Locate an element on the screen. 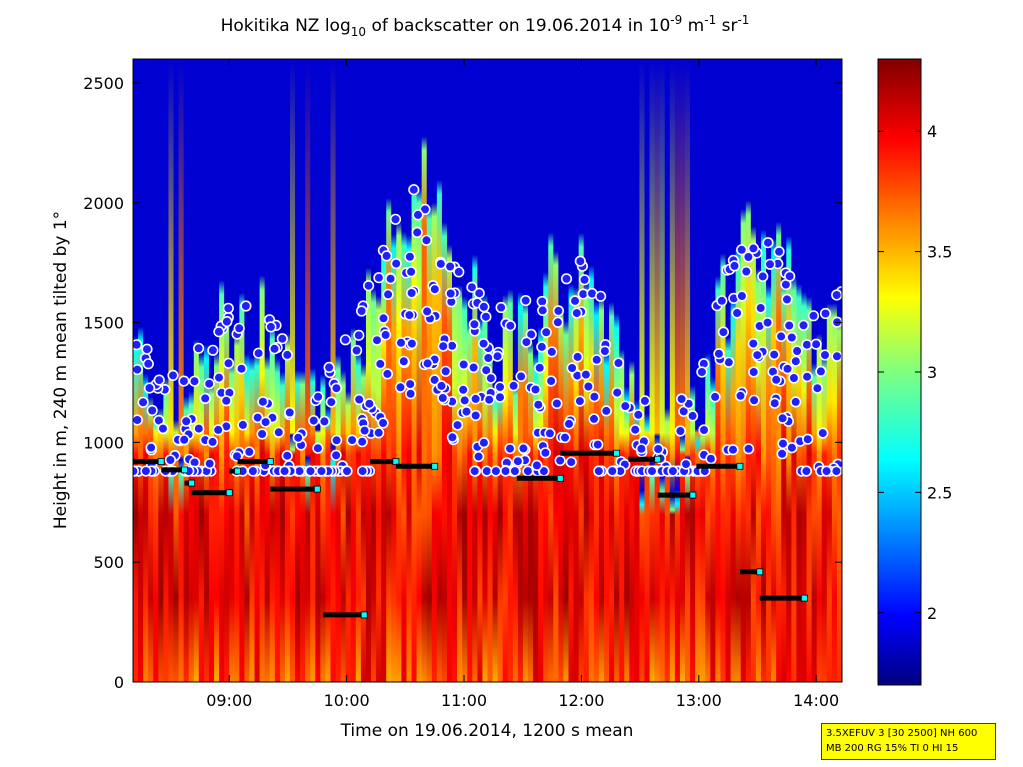 This screenshot has width=1023, height=767. y-tick-label: 2500 is located at coordinates (103, 83).